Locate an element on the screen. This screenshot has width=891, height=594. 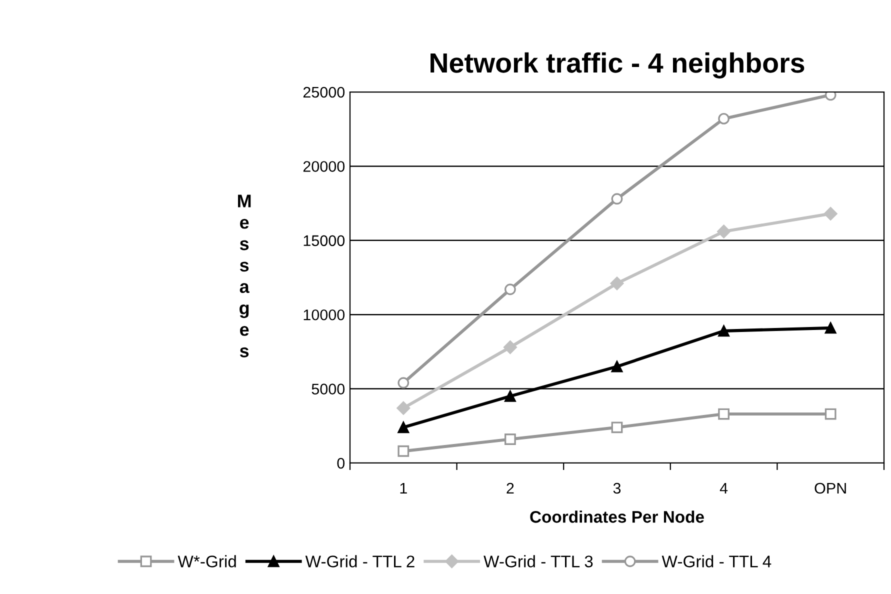
y-tick-label: 25000 is located at coordinates (324, 92).